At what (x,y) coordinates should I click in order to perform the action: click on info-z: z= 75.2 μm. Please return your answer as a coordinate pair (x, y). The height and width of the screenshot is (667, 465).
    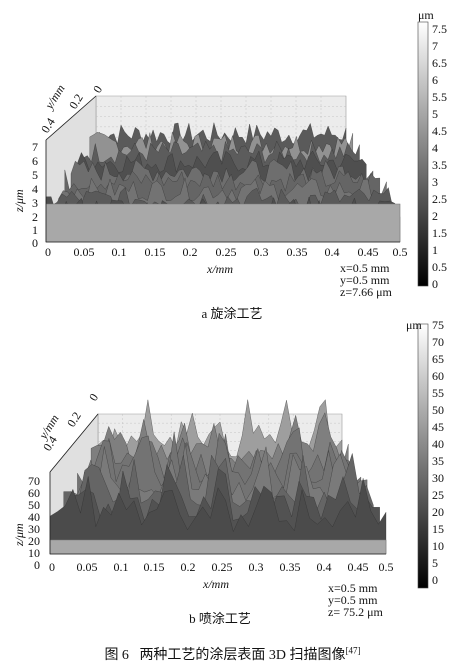
    Looking at the image, I should click on (355, 612).